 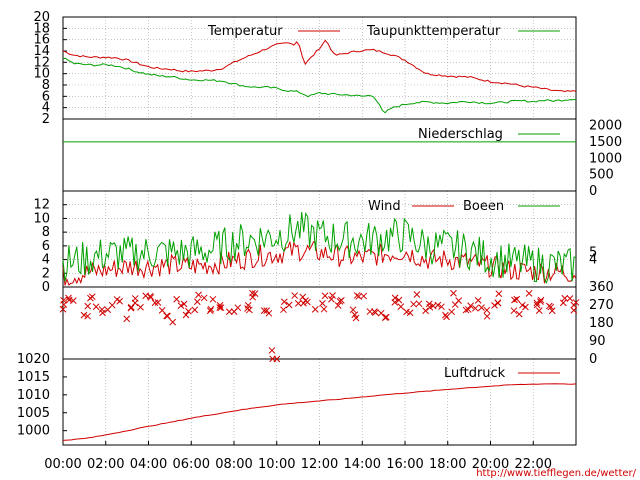 What do you see at coordinates (490, 464) in the screenshot?
I see `x-tick-label: 20:00` at bounding box center [490, 464].